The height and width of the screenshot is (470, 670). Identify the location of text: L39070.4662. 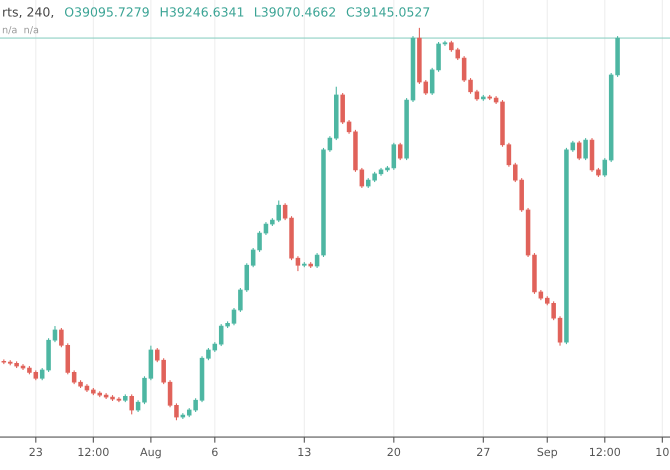
(295, 12).